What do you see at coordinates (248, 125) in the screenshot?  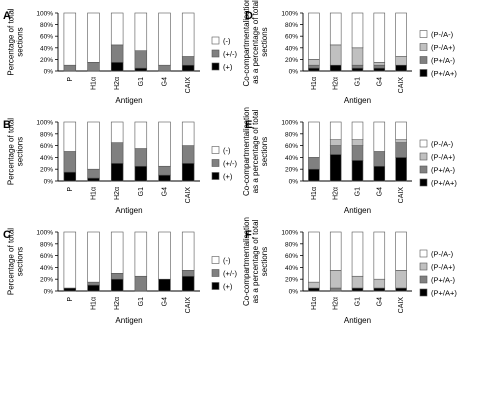 I see `panel-letter: E` at bounding box center [248, 125].